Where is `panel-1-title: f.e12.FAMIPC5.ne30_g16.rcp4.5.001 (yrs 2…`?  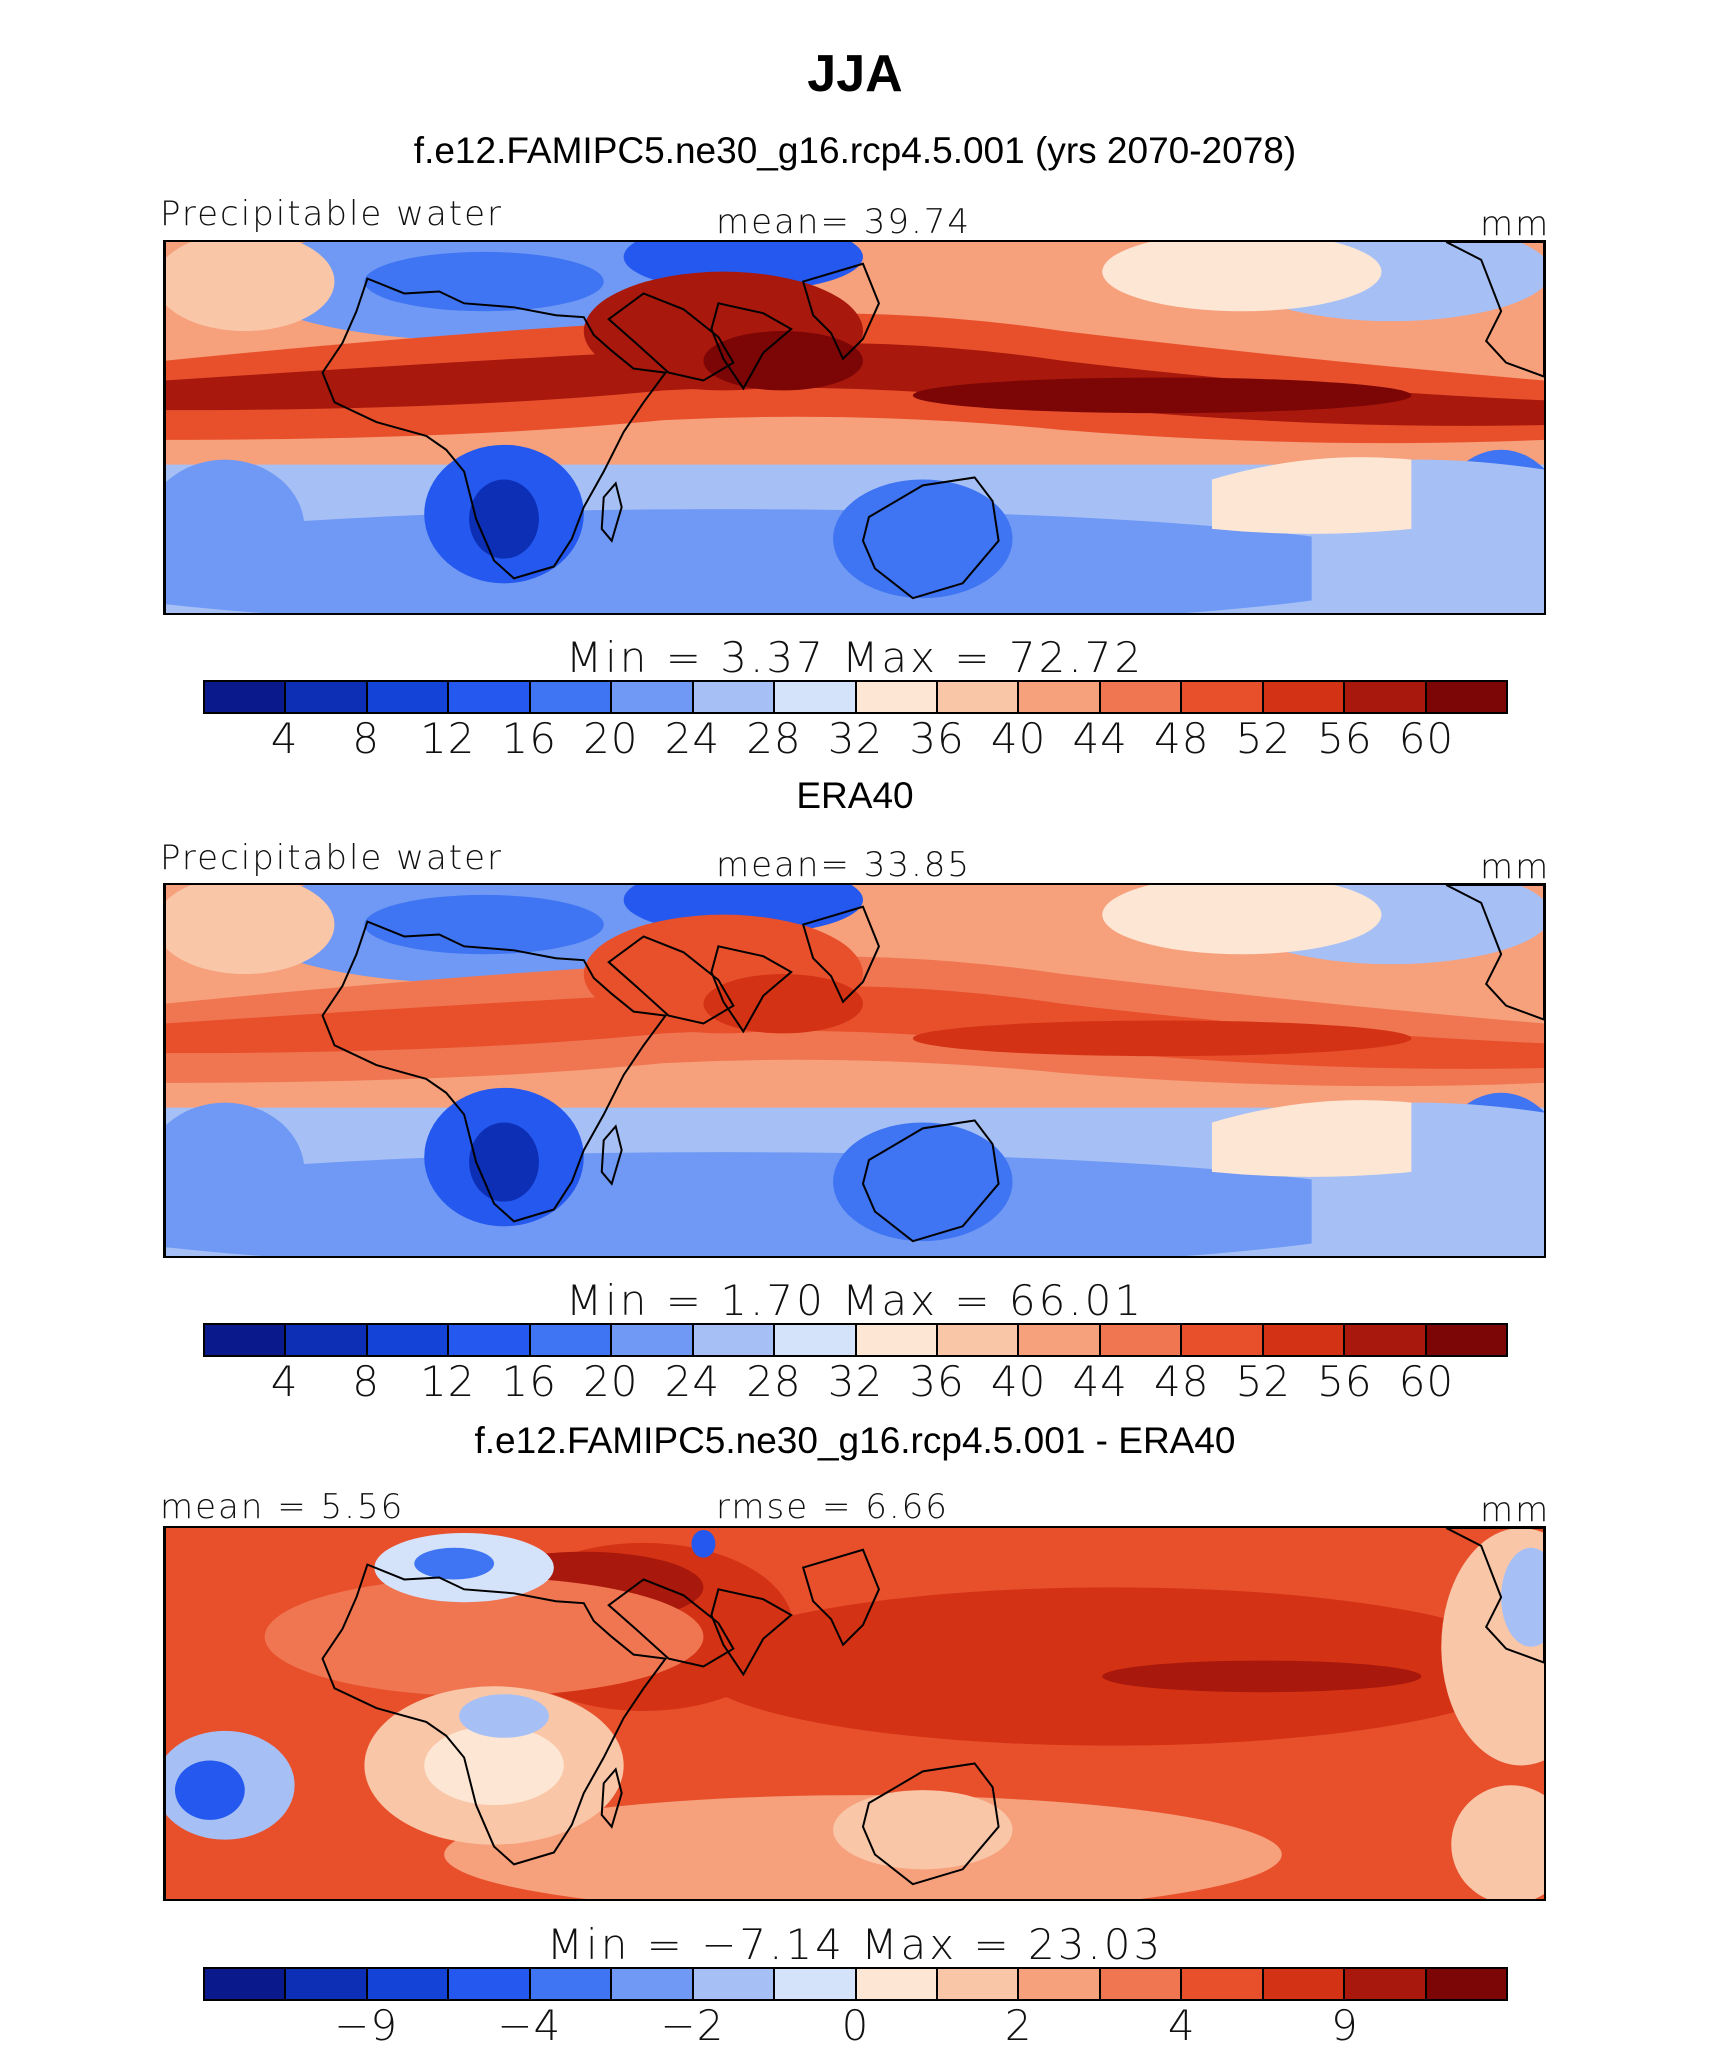
panel-1-title: f.e12.FAMIPC5.ne30_g16.rcp4.5.001 (yrs 2… is located at coordinates (855, 150).